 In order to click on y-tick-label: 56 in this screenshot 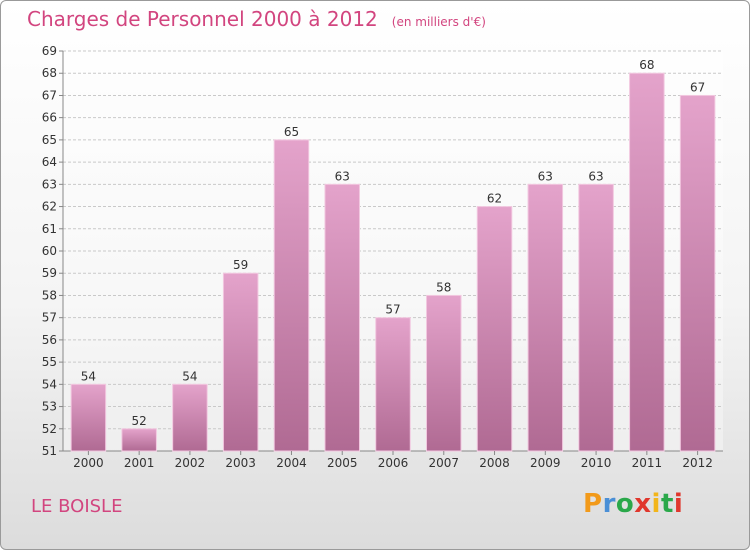, I will do `click(49, 340)`.